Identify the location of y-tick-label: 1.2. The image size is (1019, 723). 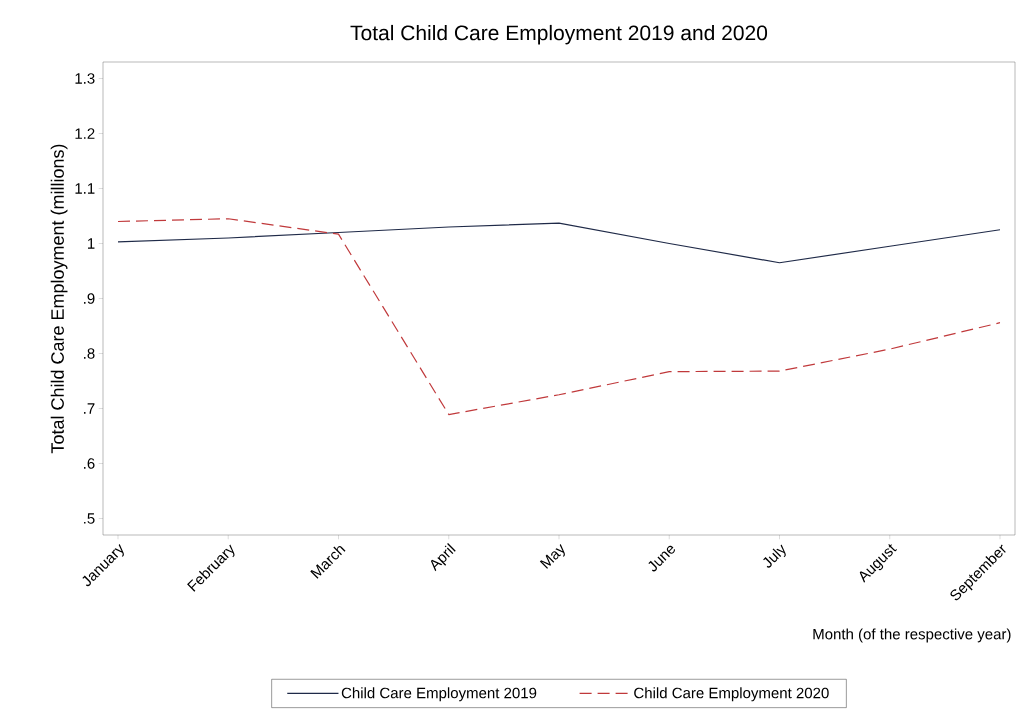
(85, 133).